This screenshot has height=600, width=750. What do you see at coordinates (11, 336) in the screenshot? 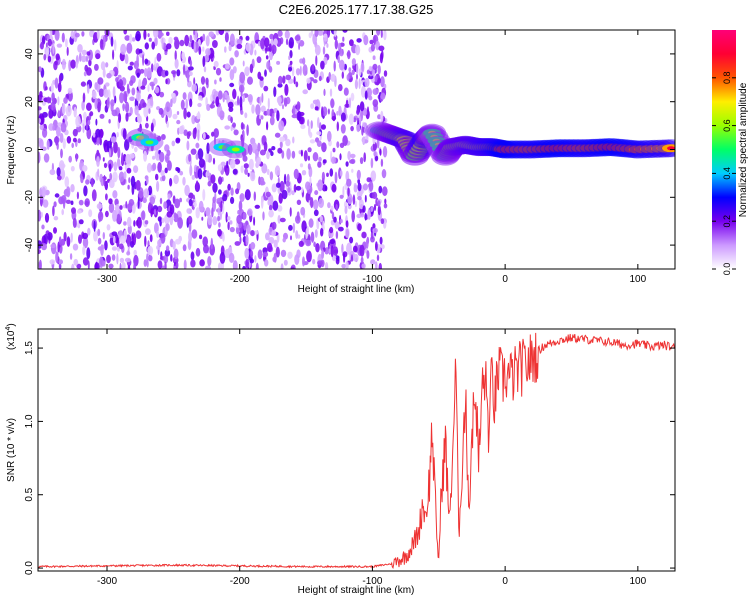
I see `svg-text: (x104)` at bounding box center [11, 336].